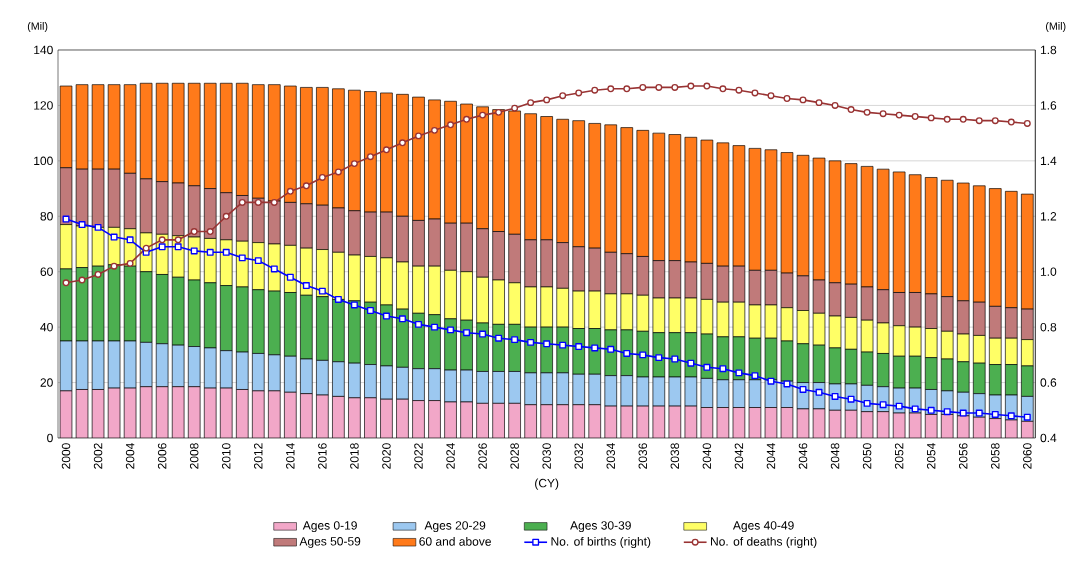  What do you see at coordinates (1048, 160) in the screenshot?
I see `y2-tick-label: 1.4` at bounding box center [1048, 160].